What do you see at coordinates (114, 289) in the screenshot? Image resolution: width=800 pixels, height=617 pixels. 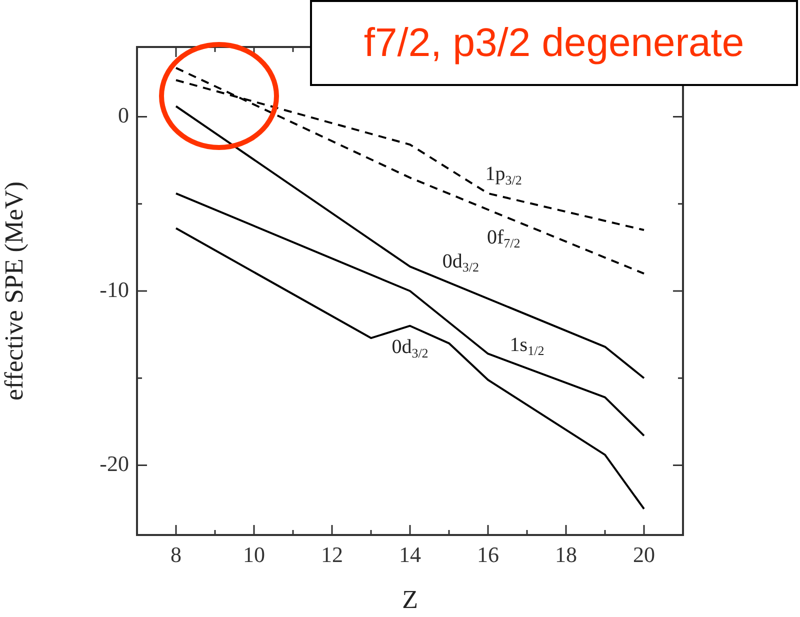 I see `y-tick-label: -10` at bounding box center [114, 289].